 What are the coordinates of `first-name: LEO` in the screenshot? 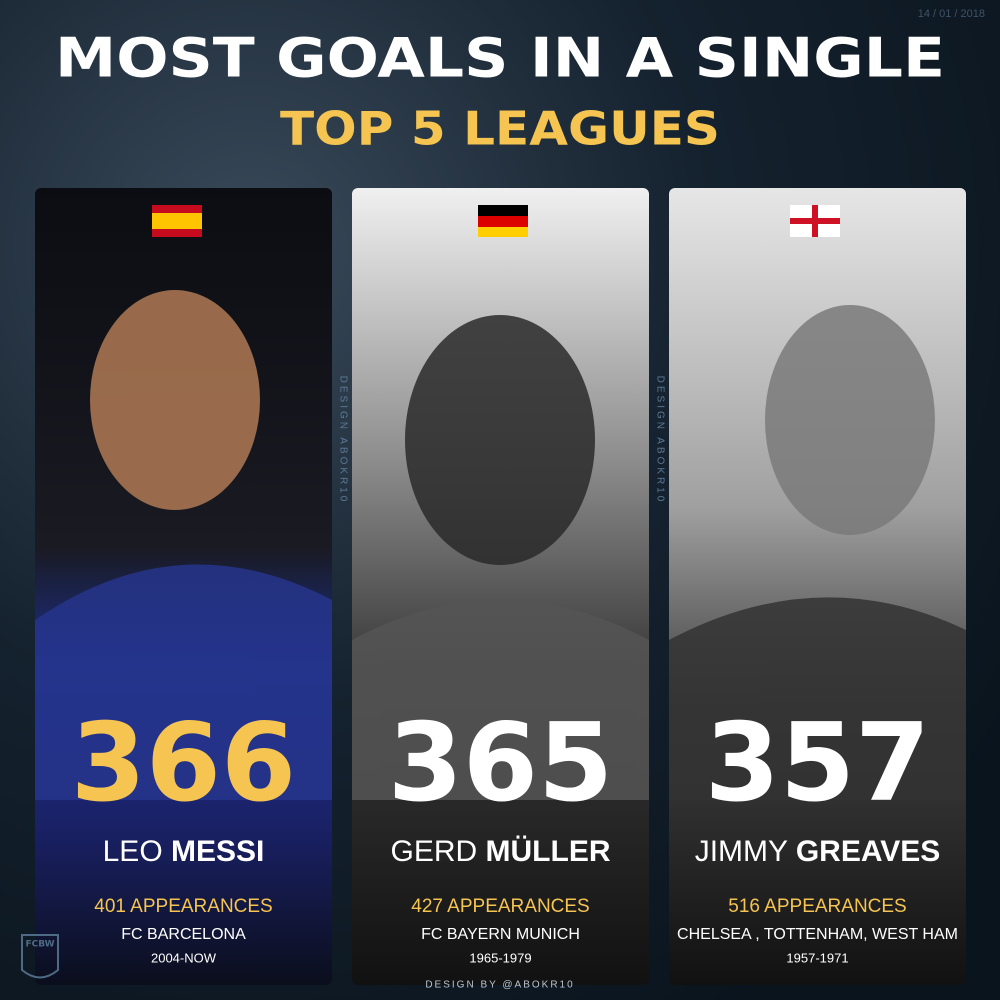 It's located at (133, 851).